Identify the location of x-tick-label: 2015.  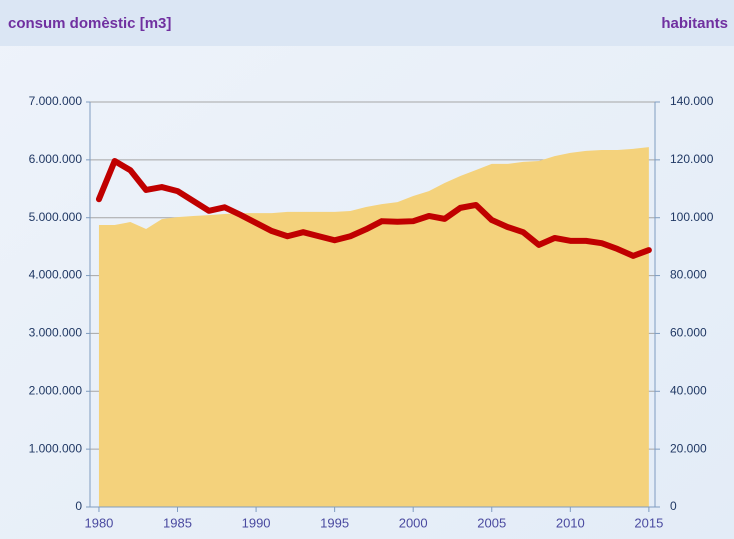
(648, 522).